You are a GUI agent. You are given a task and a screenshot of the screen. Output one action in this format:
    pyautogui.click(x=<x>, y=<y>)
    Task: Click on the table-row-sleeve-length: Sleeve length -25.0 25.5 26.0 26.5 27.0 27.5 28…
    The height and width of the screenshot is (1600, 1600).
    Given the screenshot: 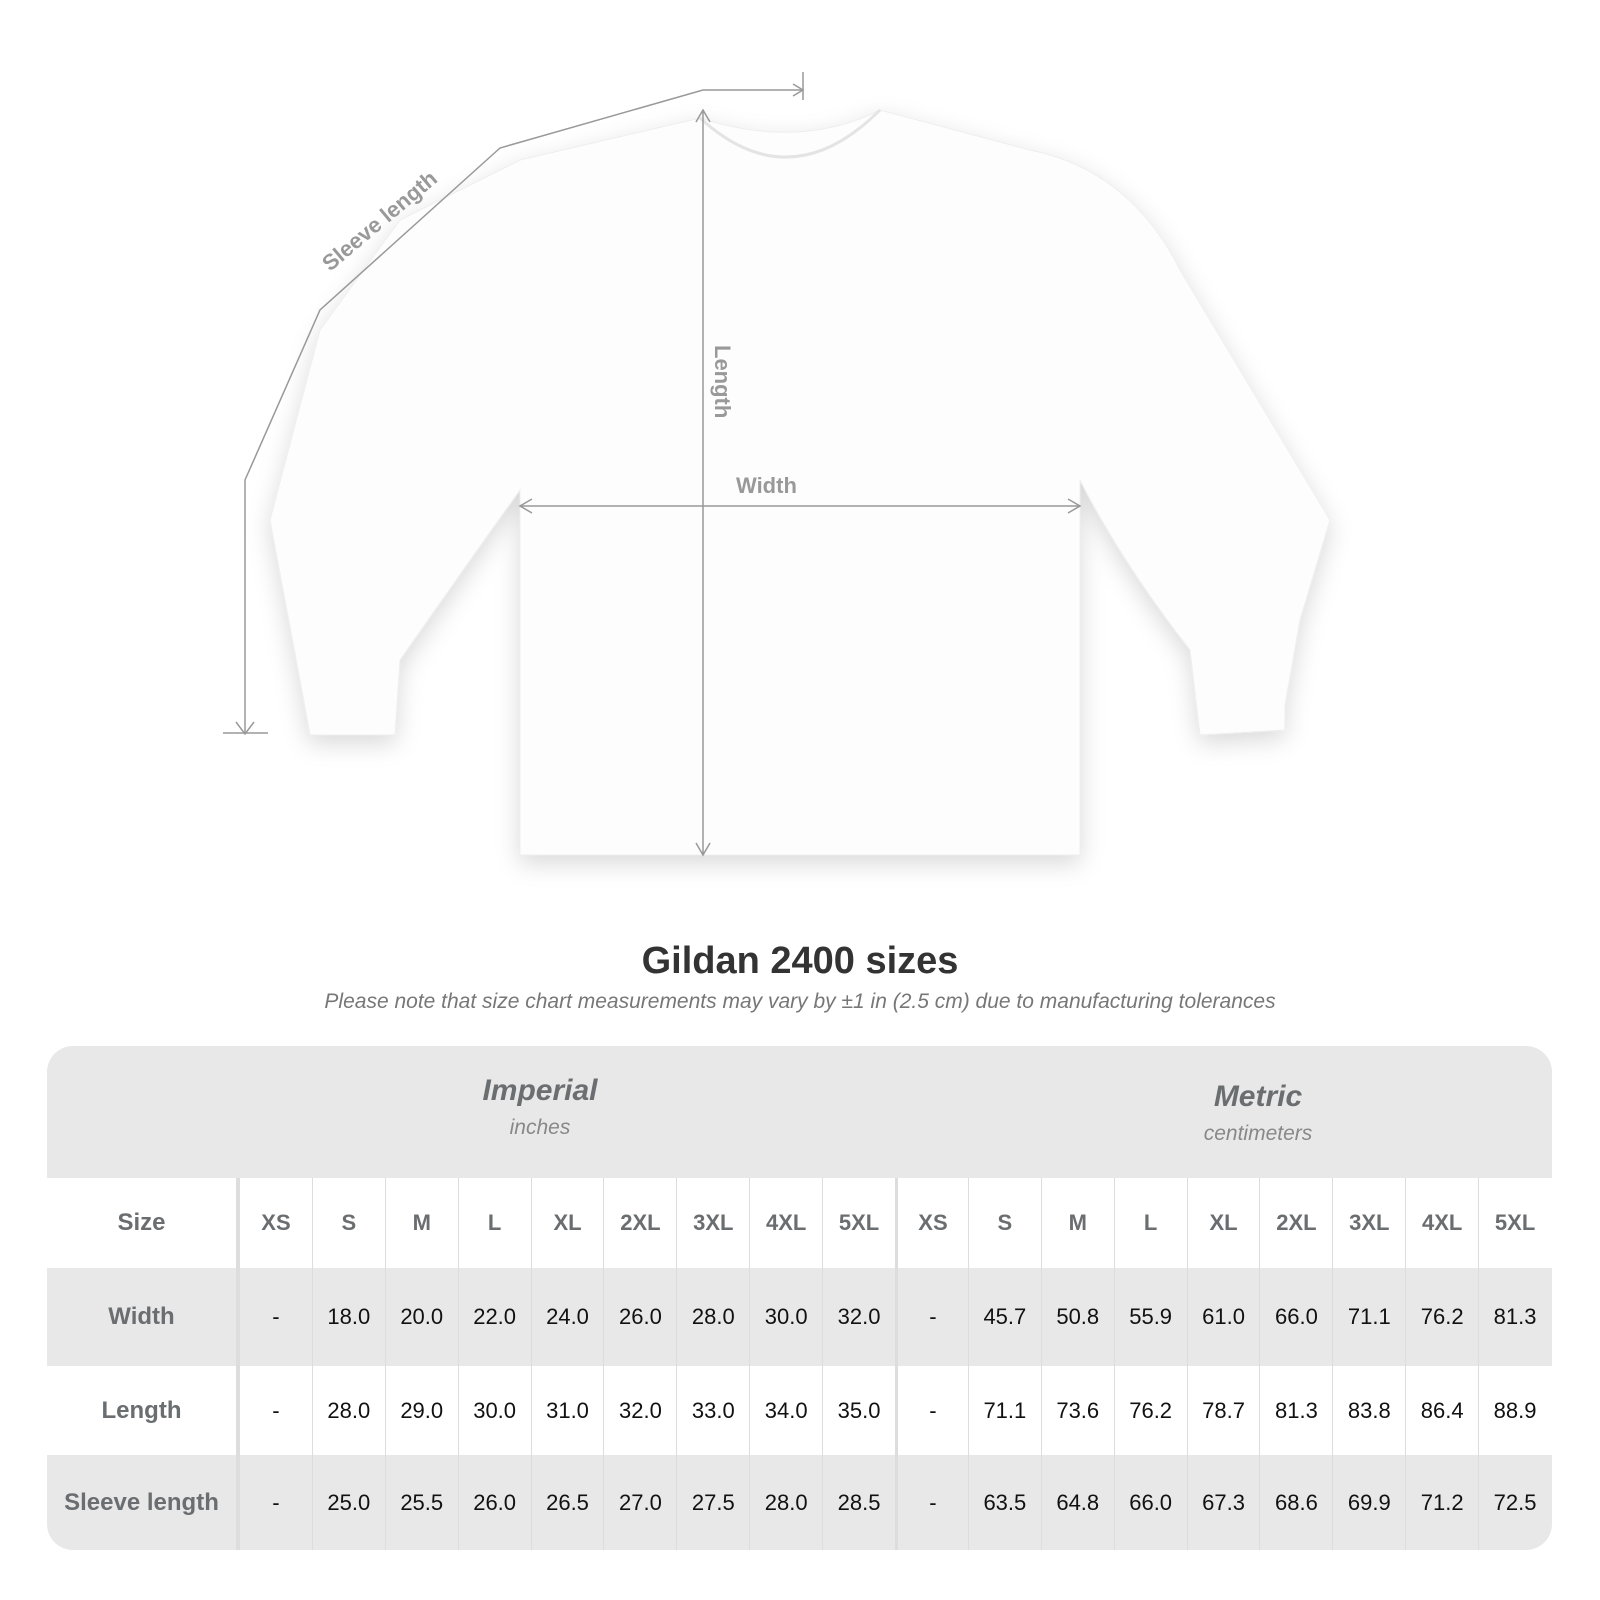 What is the action you would take?
    pyautogui.click(x=799, y=1502)
    